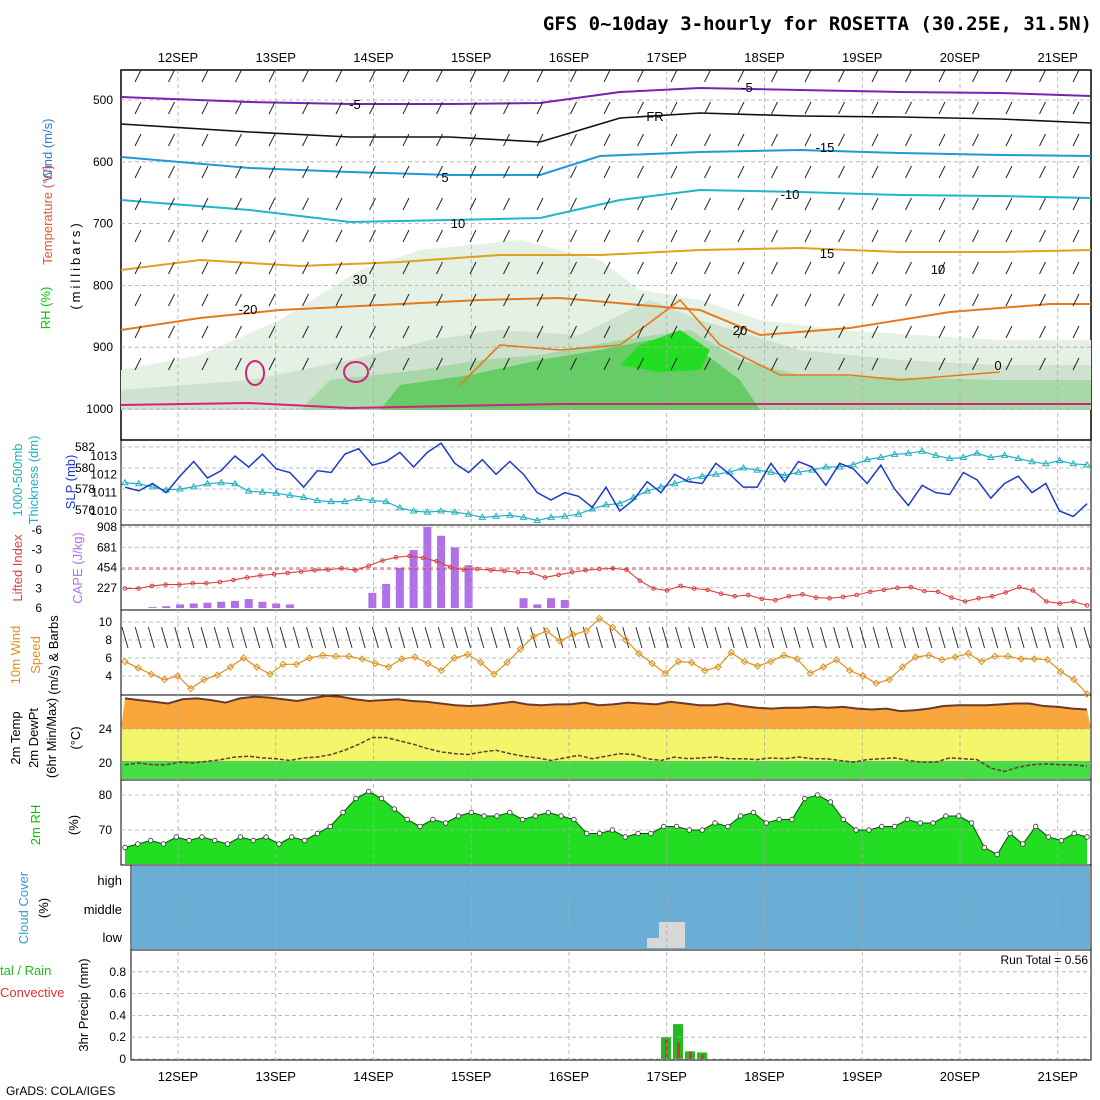 This screenshot has width=1100, height=1100. Describe the element at coordinates (47, 215) in the screenshot. I see `upper-temp-ylabel: Temperature (°C)` at that location.